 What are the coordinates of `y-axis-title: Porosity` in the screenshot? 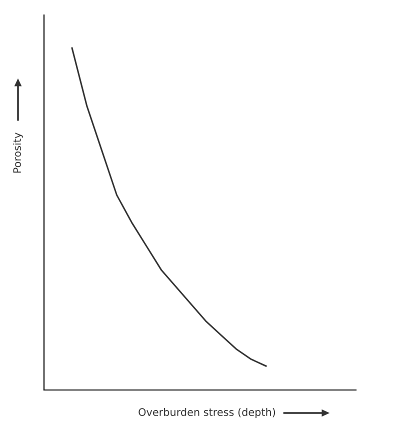 It's located at (18, 152).